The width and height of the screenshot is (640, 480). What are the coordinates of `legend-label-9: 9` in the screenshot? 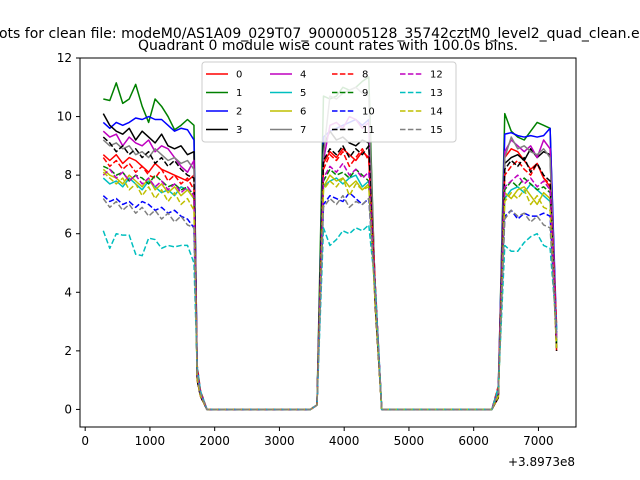 It's located at (365, 93).